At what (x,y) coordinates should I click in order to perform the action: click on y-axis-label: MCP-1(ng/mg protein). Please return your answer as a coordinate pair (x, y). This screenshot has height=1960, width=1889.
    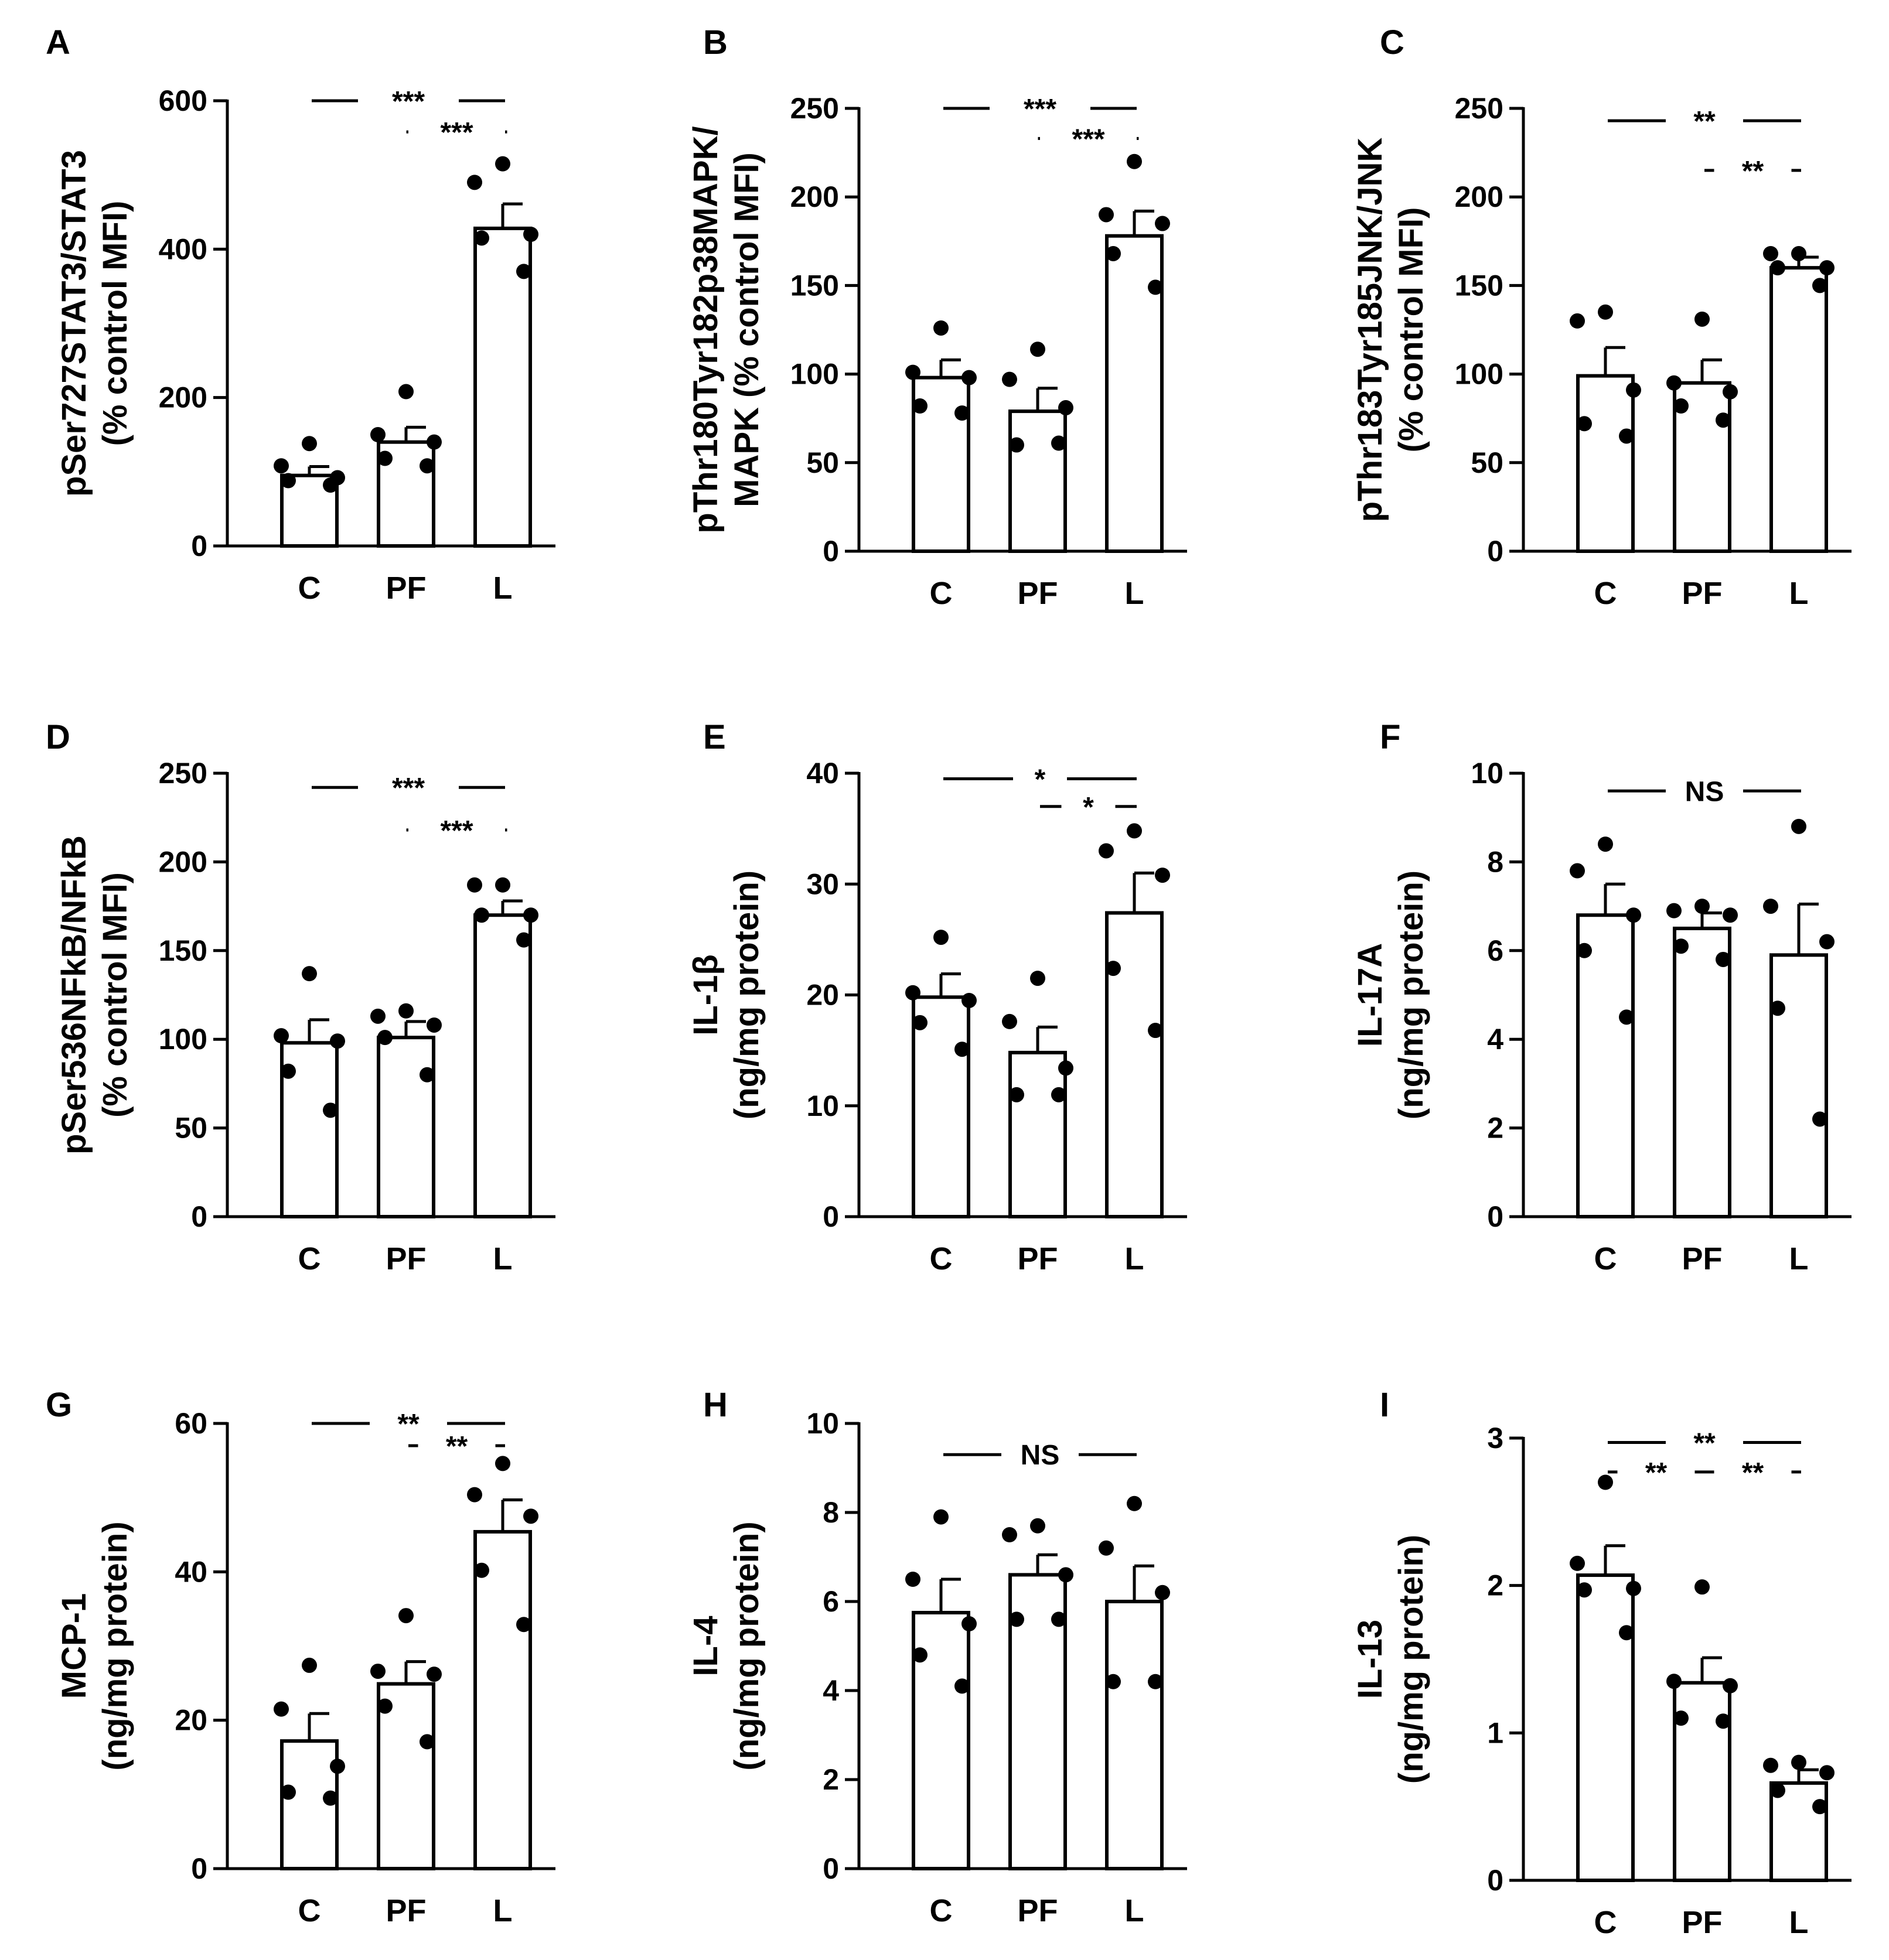
    Looking at the image, I should click on (94, 1645).